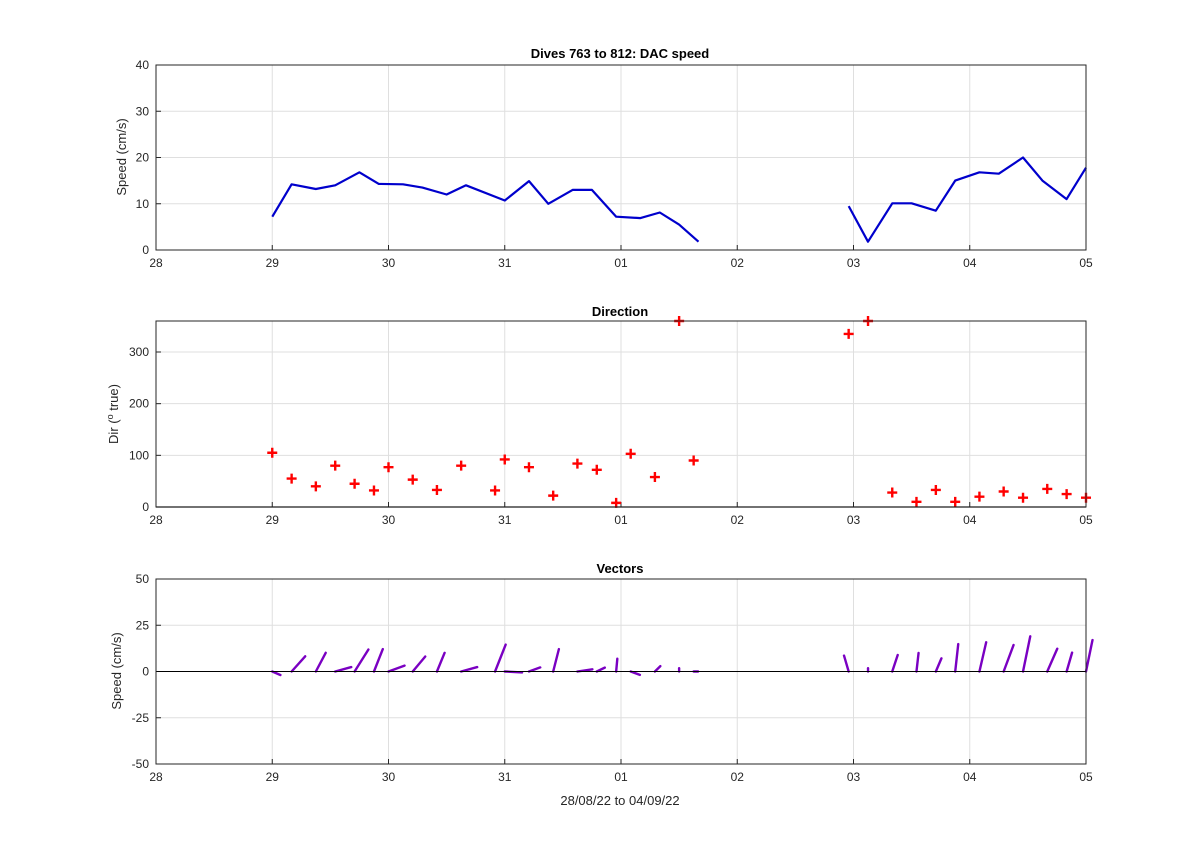 Image resolution: width=1200 pixels, height=859 pixels. What do you see at coordinates (970, 520) in the screenshot?
I see `direction-x-tick-label: 04` at bounding box center [970, 520].